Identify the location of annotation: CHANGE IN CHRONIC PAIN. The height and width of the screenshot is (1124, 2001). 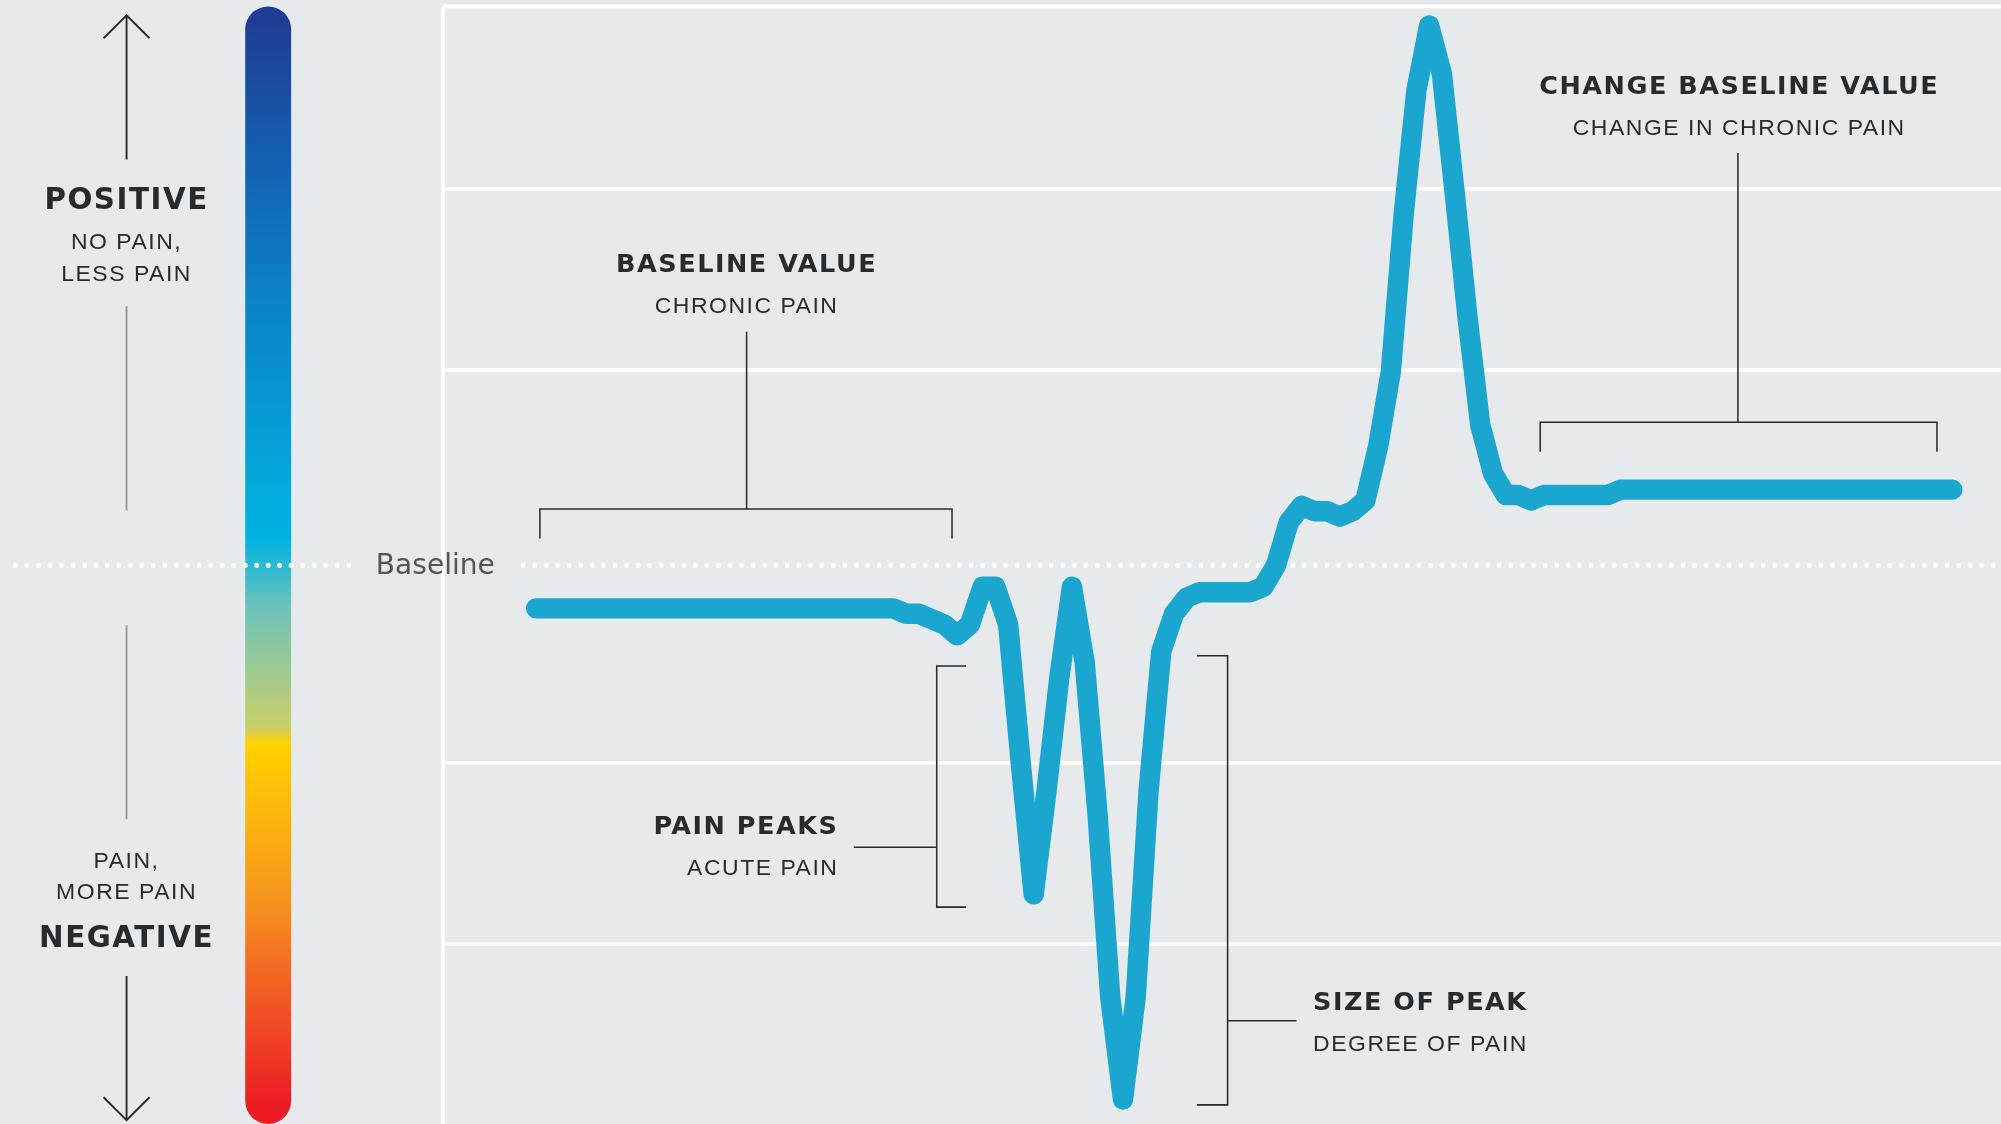
(1739, 127).